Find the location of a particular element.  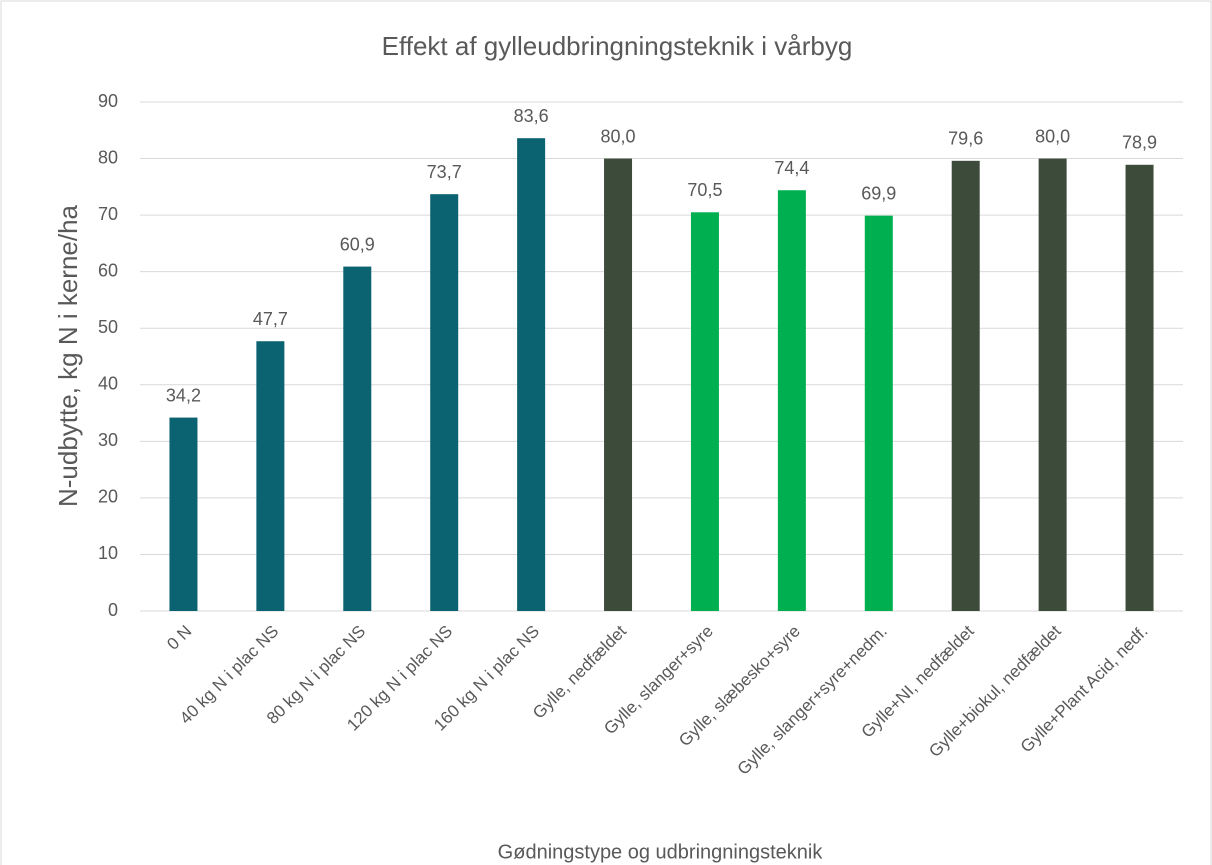

data-label: 60,9 is located at coordinates (357, 244).